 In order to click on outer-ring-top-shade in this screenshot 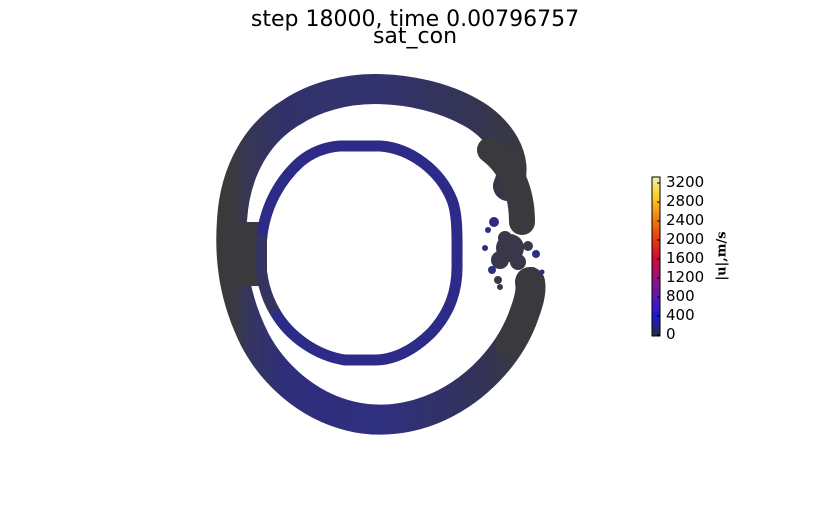, I will do `click(372, 154)`.